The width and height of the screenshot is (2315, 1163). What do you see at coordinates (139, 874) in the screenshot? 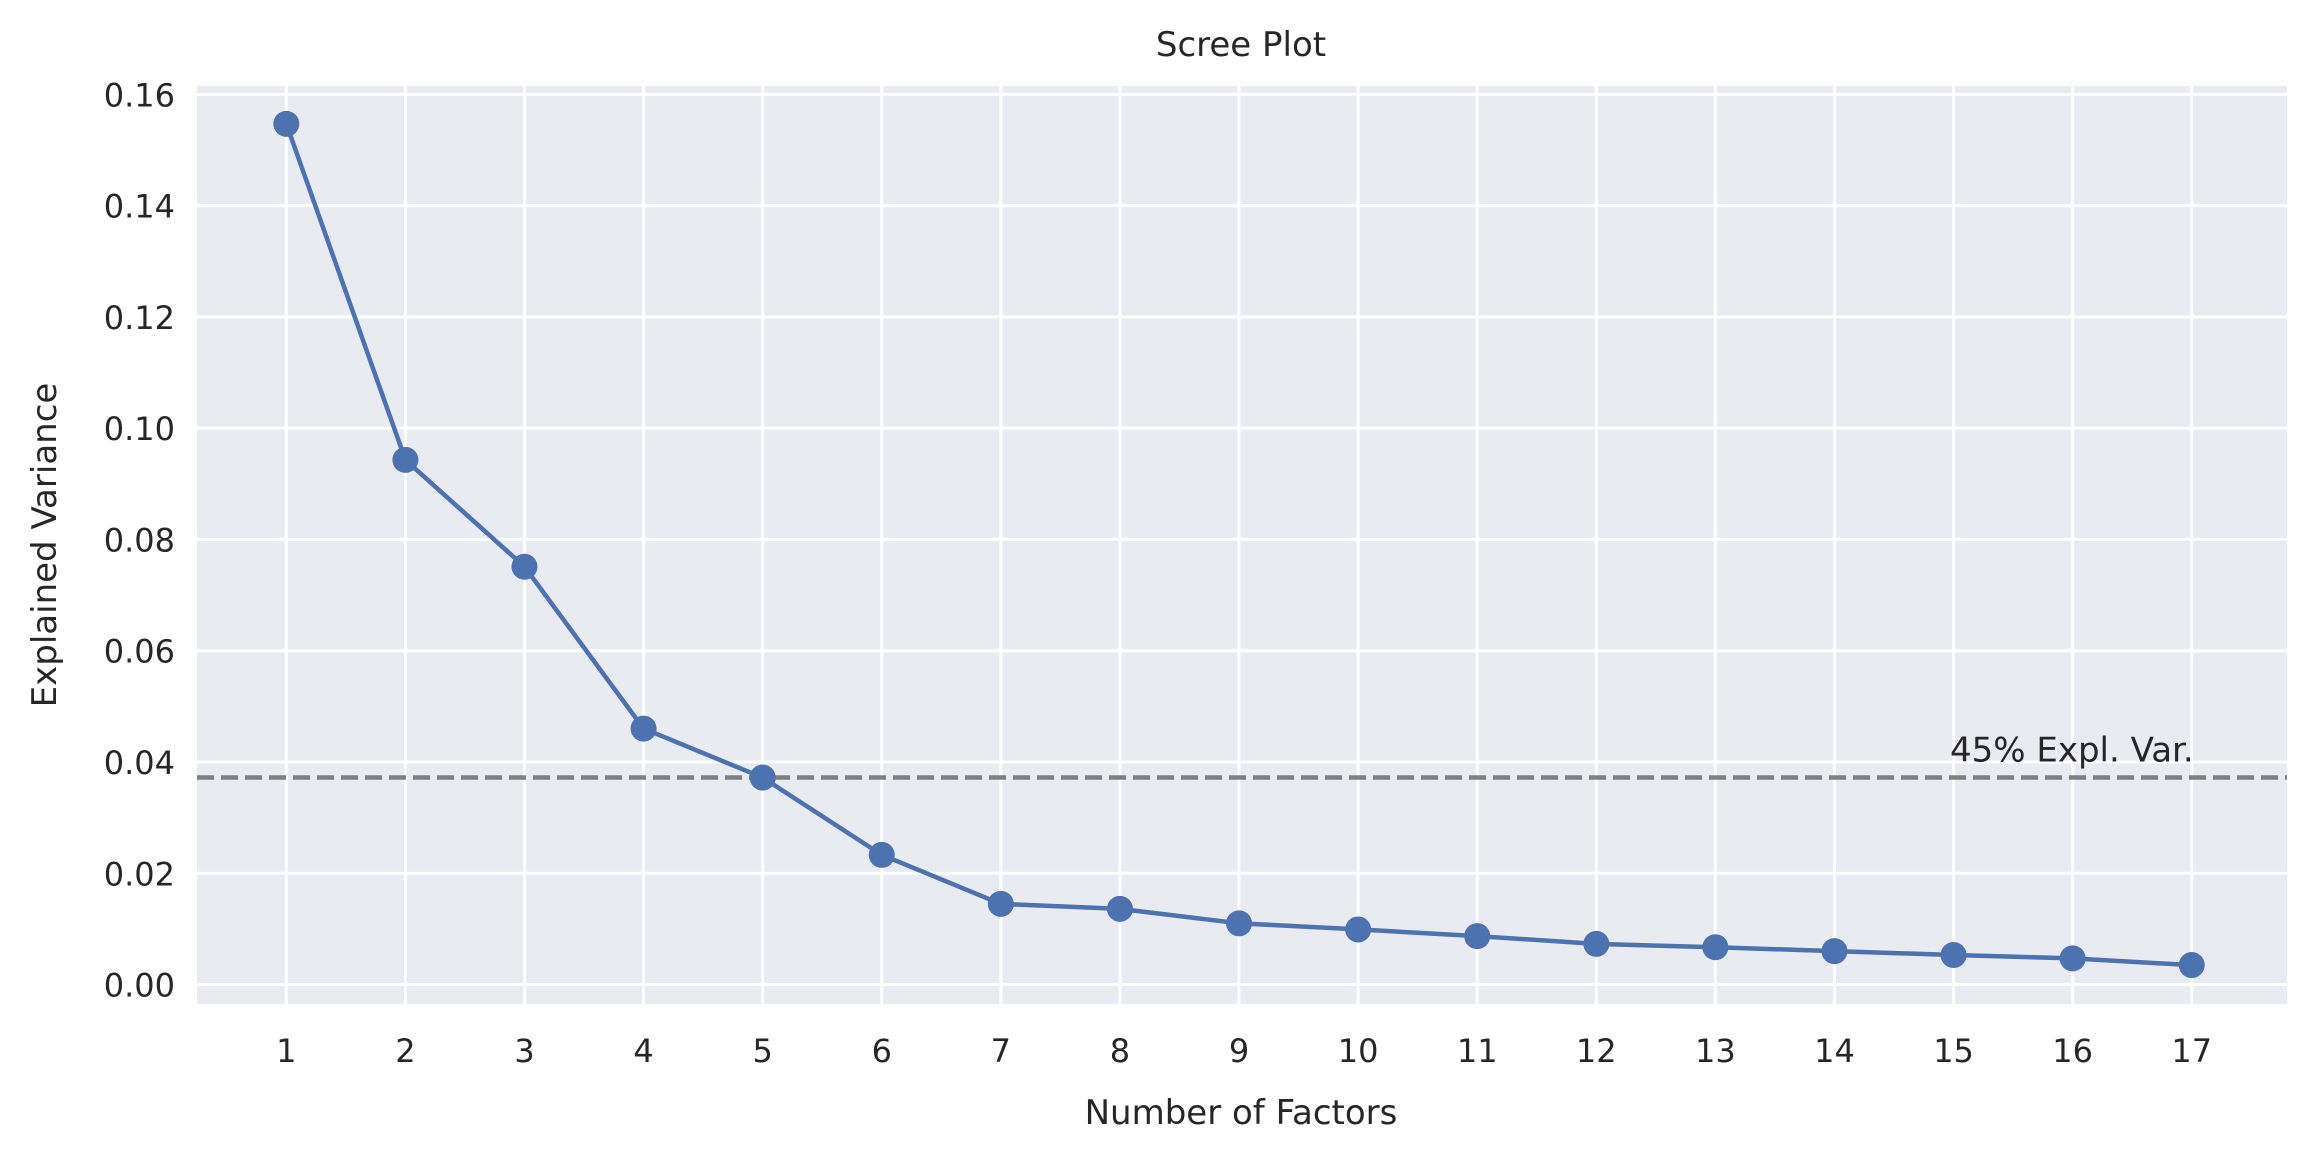
I see `y-tick-label: 0.02` at bounding box center [139, 874].